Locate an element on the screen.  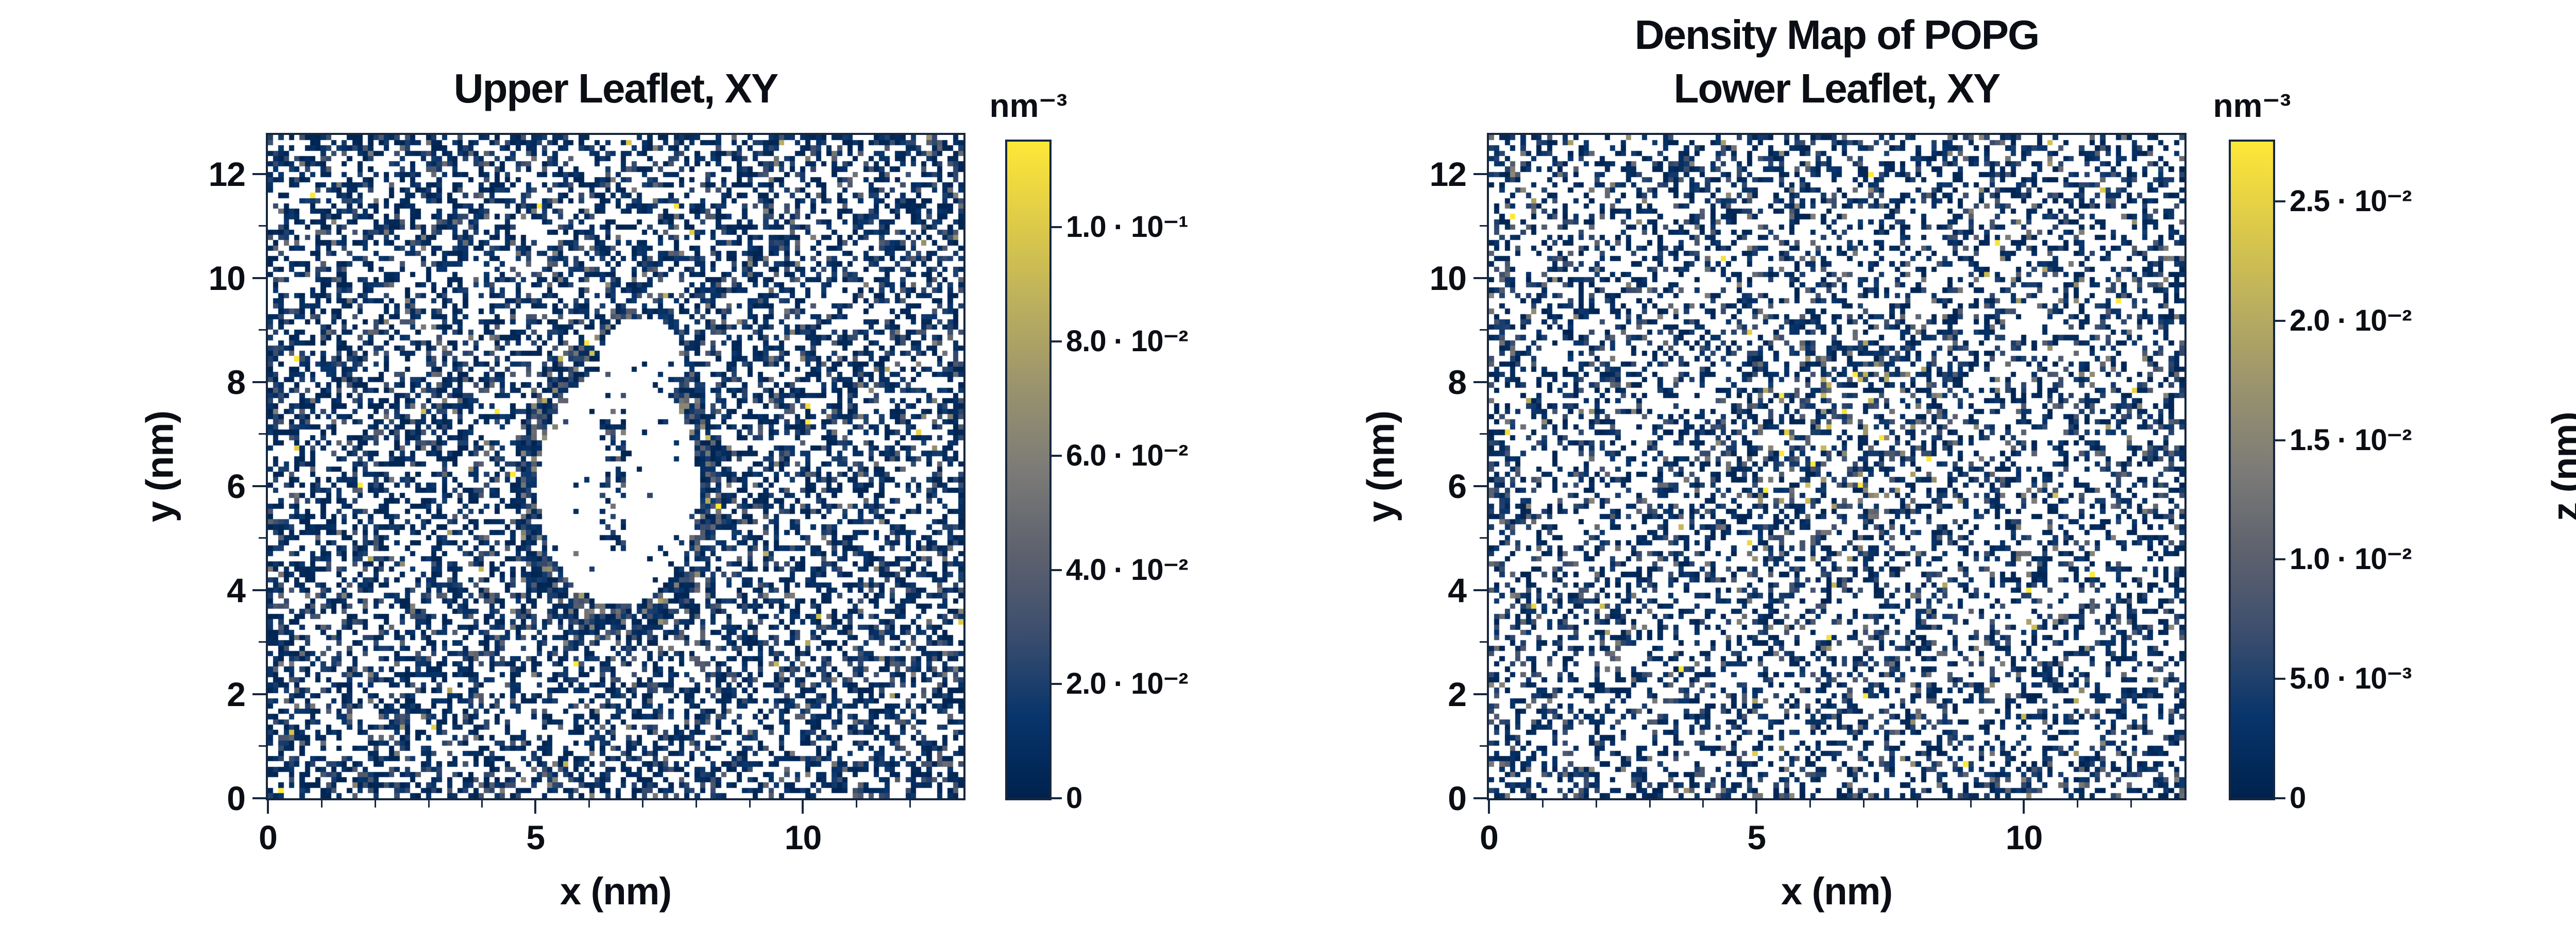
colorbar-tick-label: 1.0 · 10⁻² is located at coordinates (2351, 559).